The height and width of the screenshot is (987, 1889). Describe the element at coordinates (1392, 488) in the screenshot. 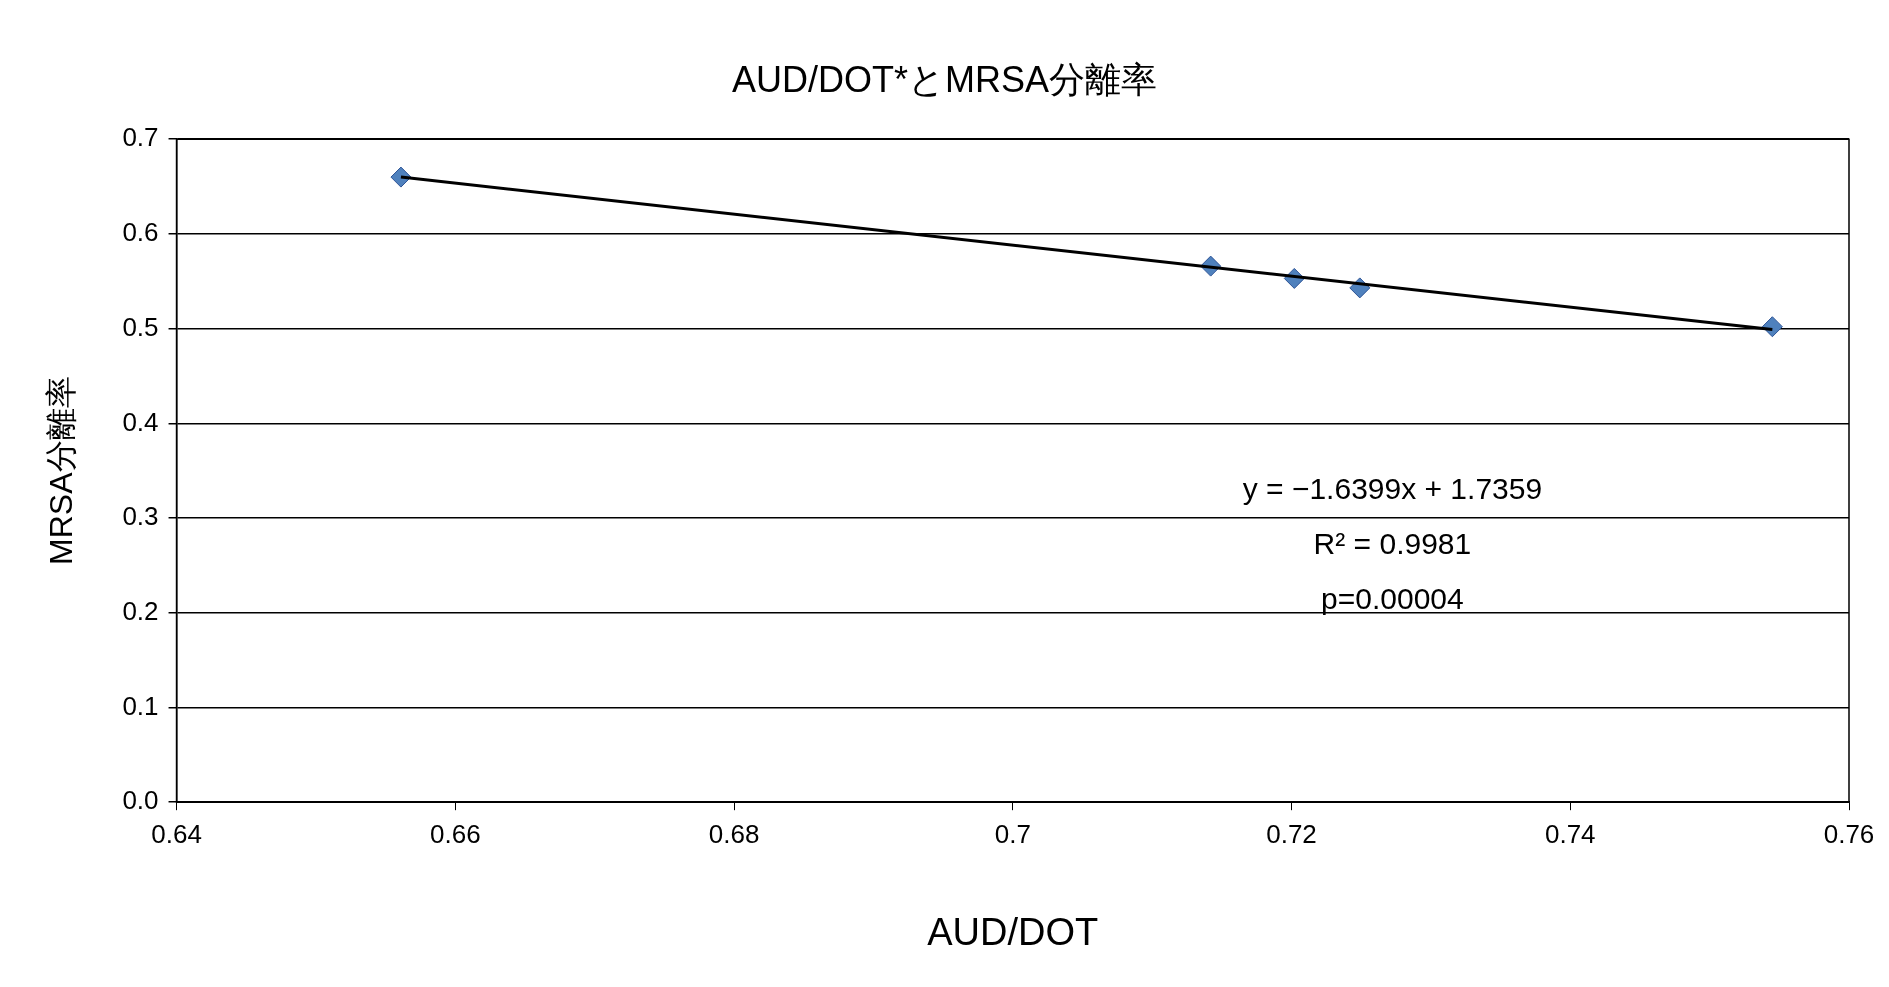

I see `annotation: y = −1.6399x + 1.7359` at that location.